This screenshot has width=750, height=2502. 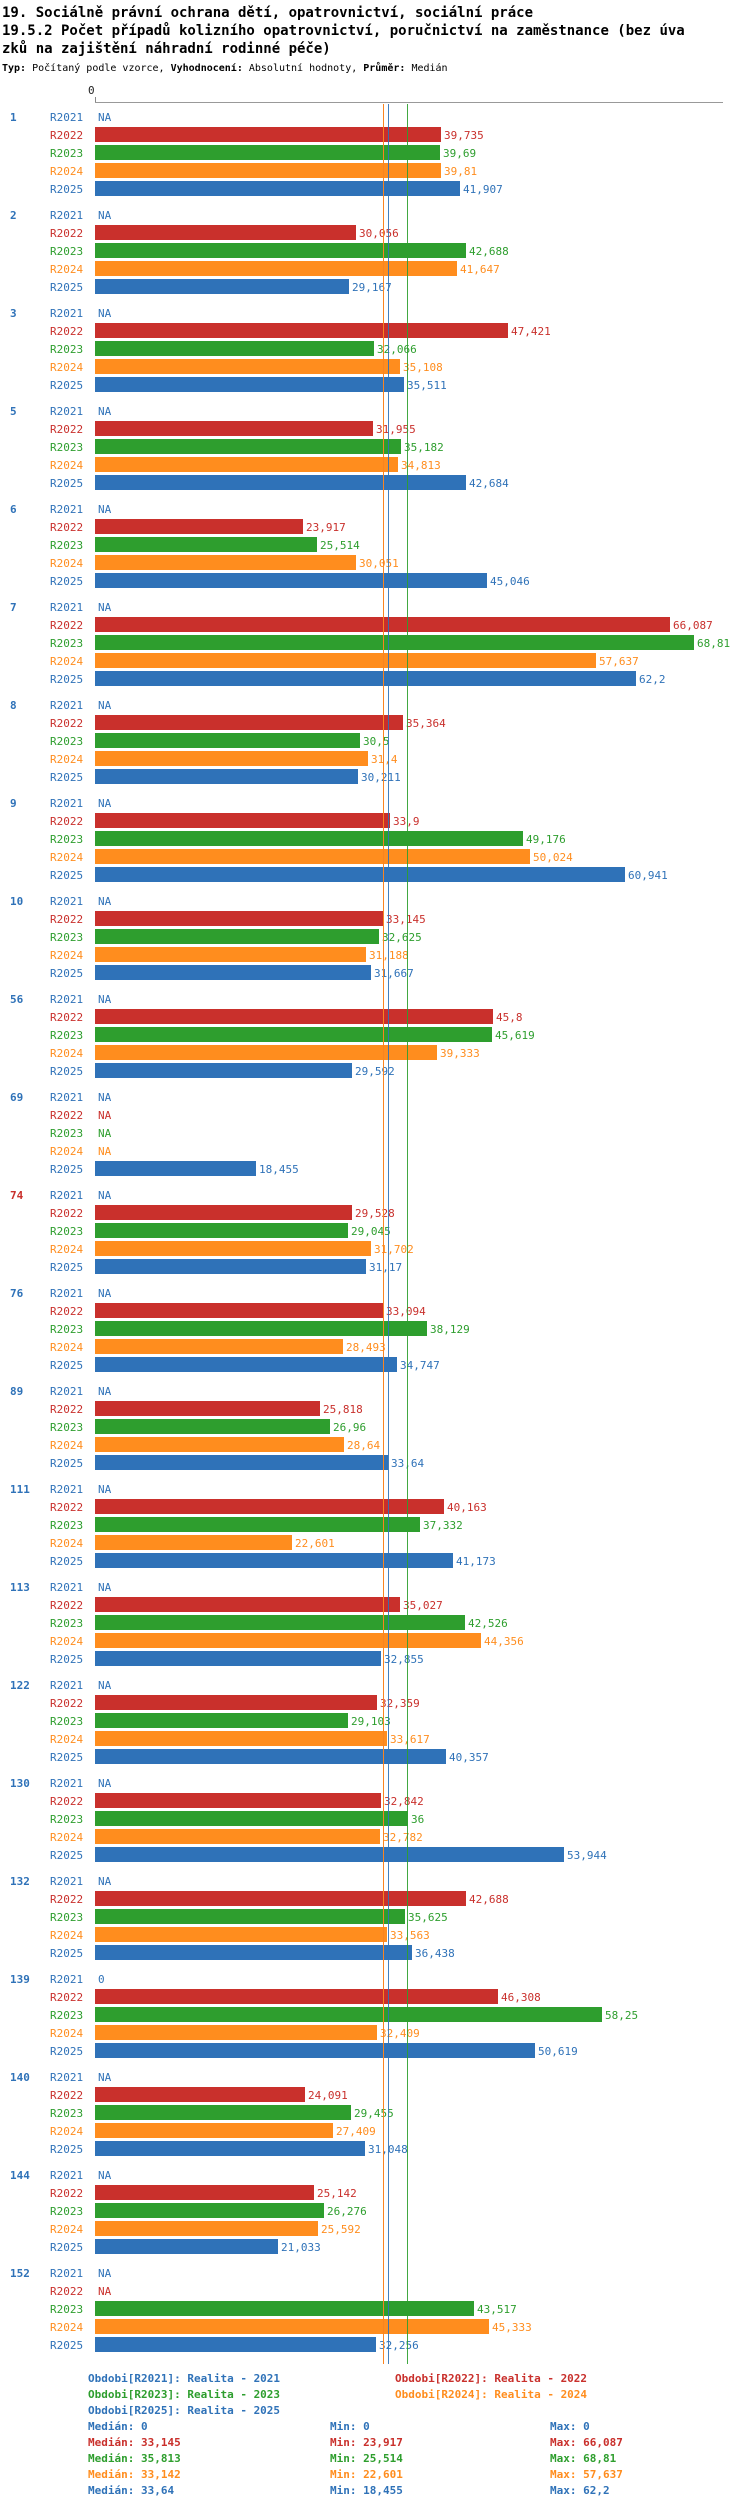 What do you see at coordinates (410, 1739) in the screenshot?
I see `value-label: 33,617` at bounding box center [410, 1739].